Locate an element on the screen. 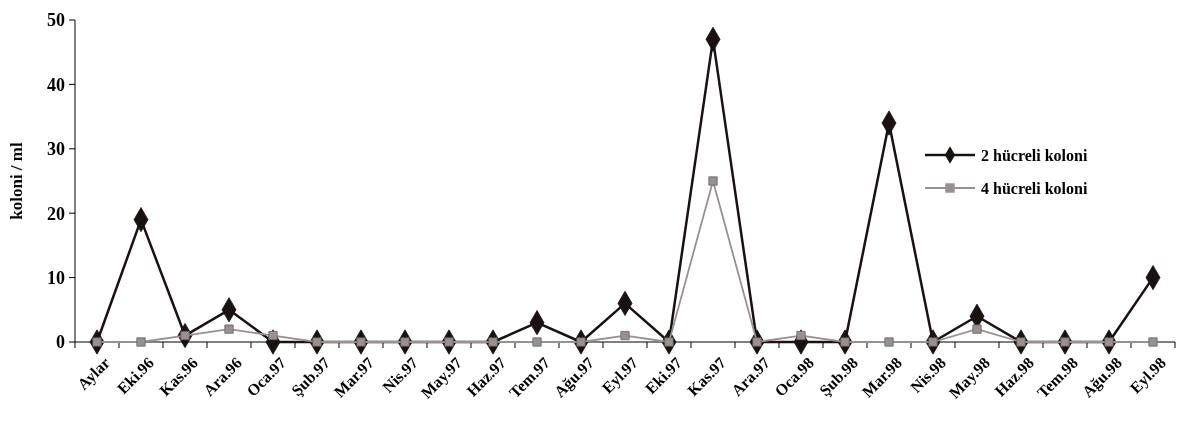  y-tick-label: 30 is located at coordinates (56, 149).